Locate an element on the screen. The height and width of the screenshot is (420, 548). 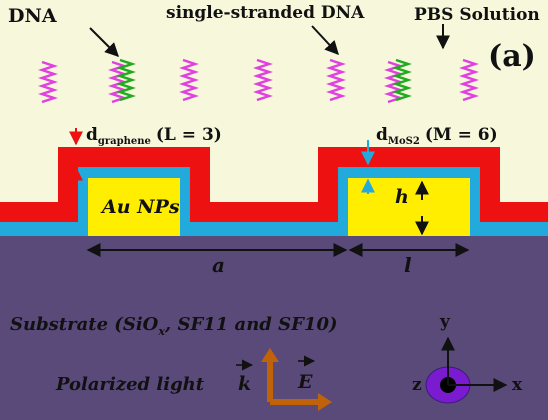
complementary-strands is located at coordinates (264, 80).